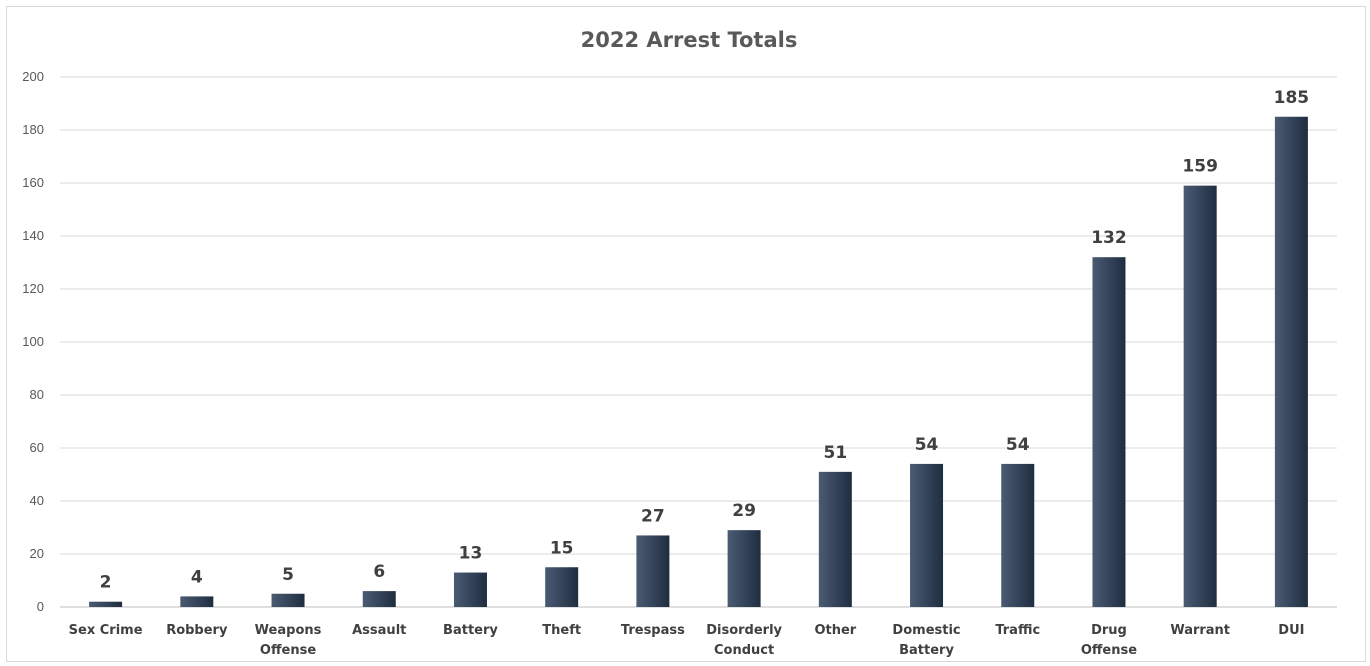 Image resolution: width=1370 pixels, height=666 pixels. What do you see at coordinates (106, 583) in the screenshot?
I see `data-label: 2` at bounding box center [106, 583].